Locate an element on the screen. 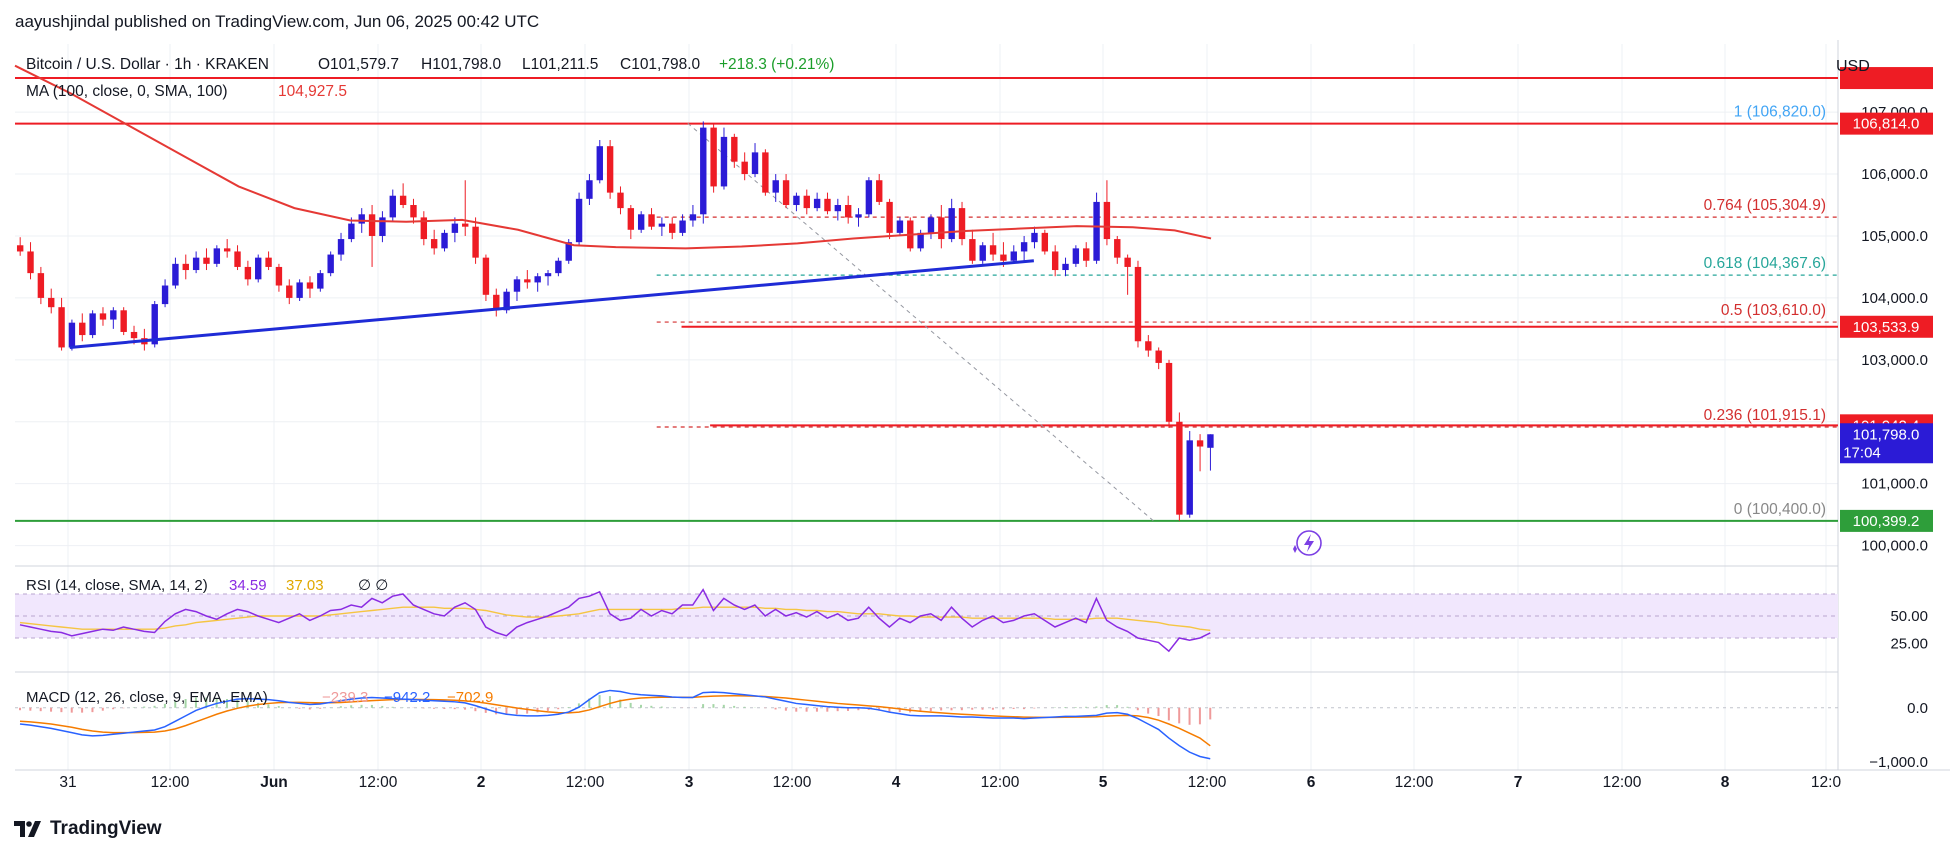  macd-signal-line is located at coordinates (615, 721).